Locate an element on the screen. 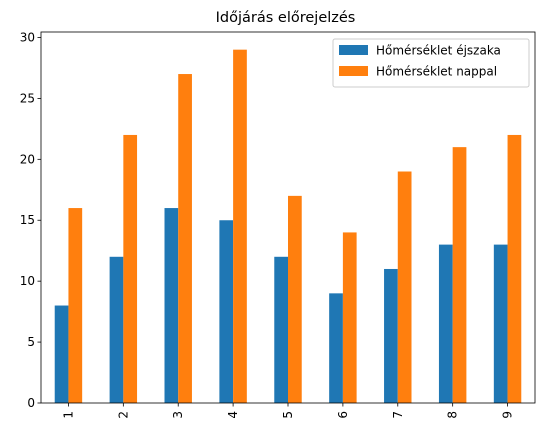 This screenshot has width=543, height=431. legend-label-night: Hőmérséklet éjszaka is located at coordinates (438, 51).